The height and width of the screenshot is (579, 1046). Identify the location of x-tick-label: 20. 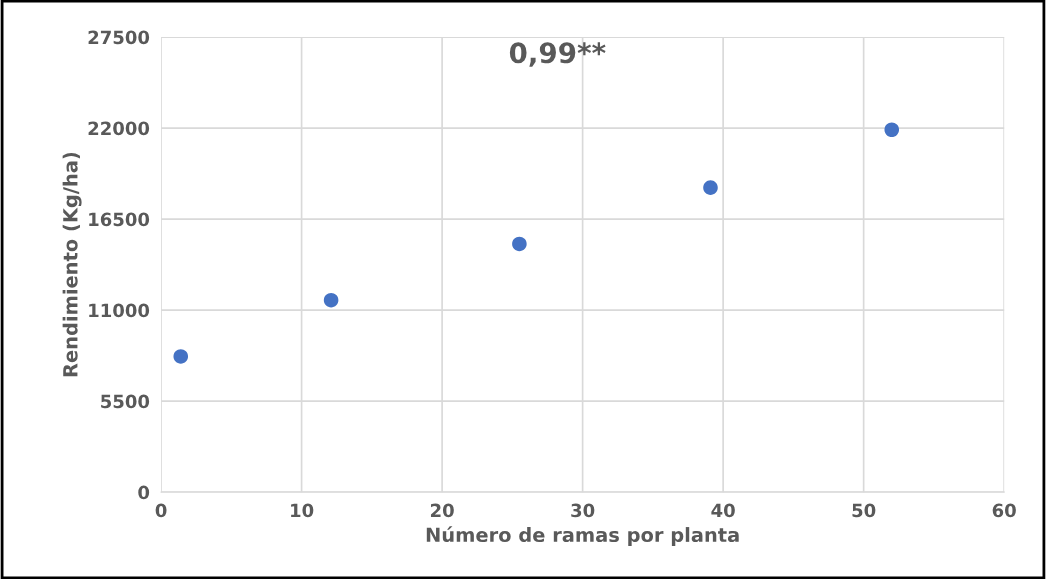
(442, 510).